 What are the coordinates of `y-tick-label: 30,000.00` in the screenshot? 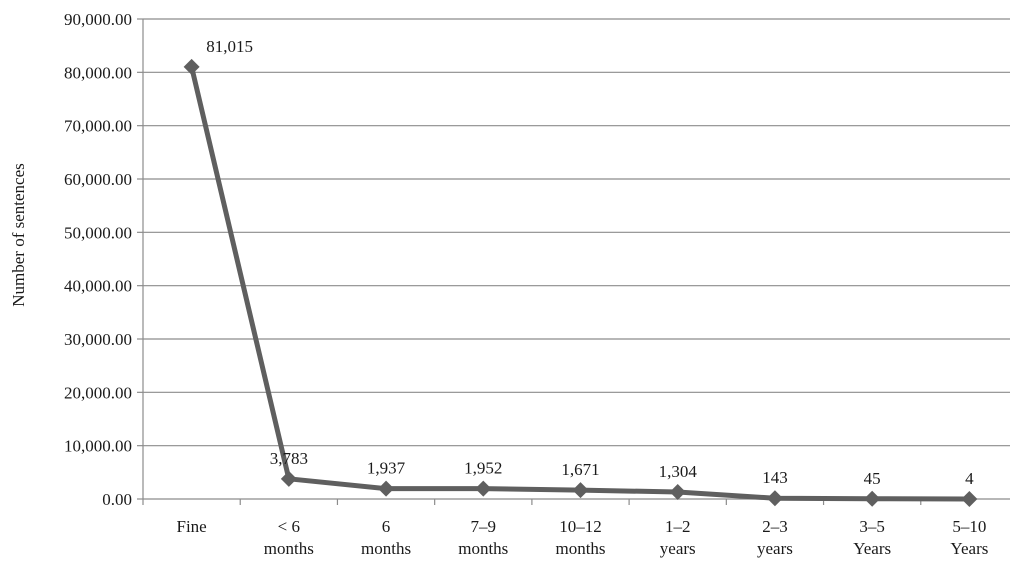 It's located at (98, 339).